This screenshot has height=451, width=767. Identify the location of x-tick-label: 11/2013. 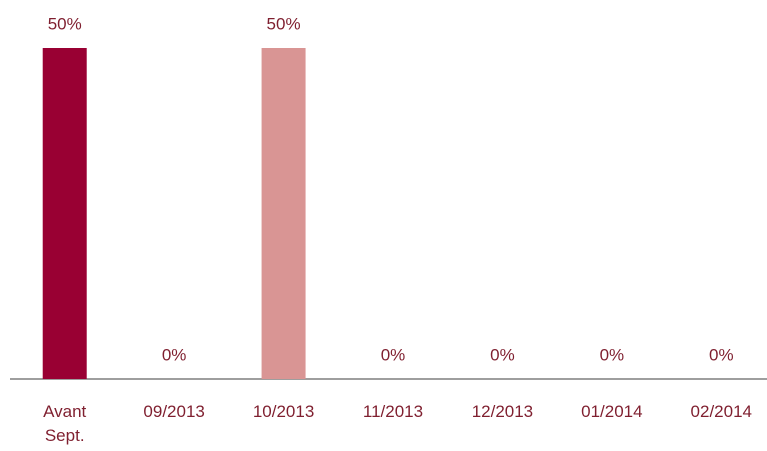
(393, 411).